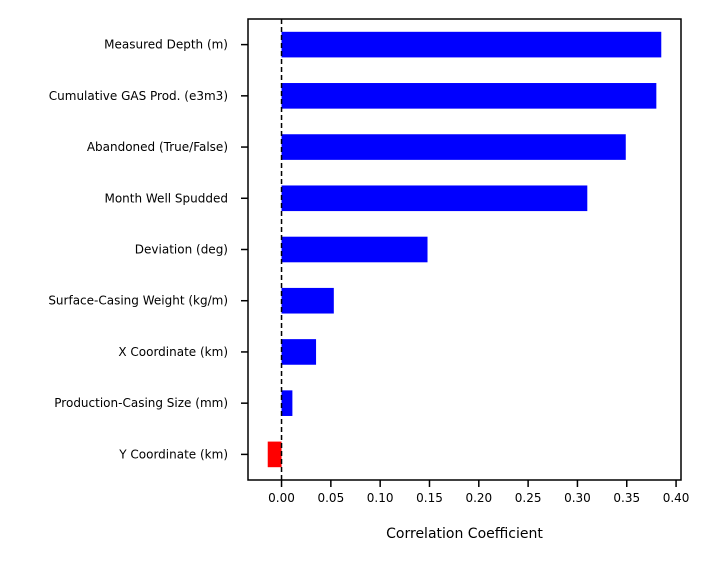 This screenshot has height=566, width=712. I want to click on x-axis: 0.00 0.05 0.10 0.15 0.20 0.25 0.30 0.35 0.40, so click(478, 492).